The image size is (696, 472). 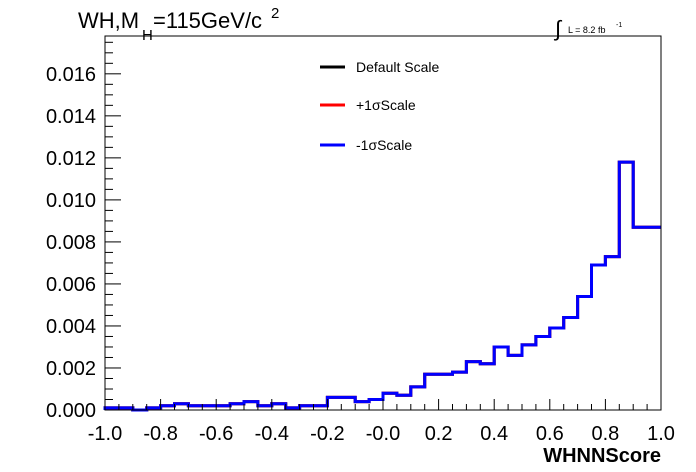 I want to click on x-tick-label: 0.8, so click(x=605, y=434).